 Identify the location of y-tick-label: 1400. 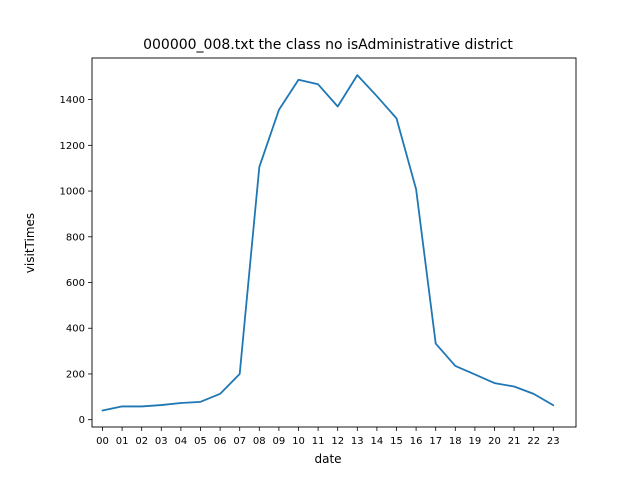
(72, 100).